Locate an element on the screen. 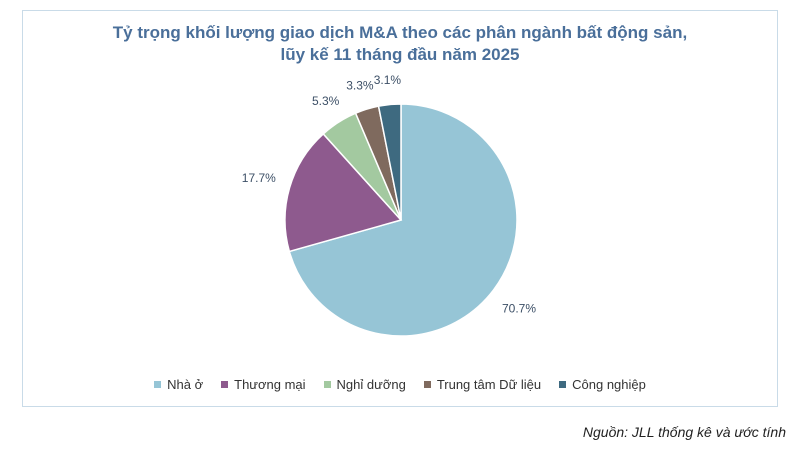 The height and width of the screenshot is (450, 800). legend-label: Trung tâm Dữ liệu is located at coordinates (489, 384).